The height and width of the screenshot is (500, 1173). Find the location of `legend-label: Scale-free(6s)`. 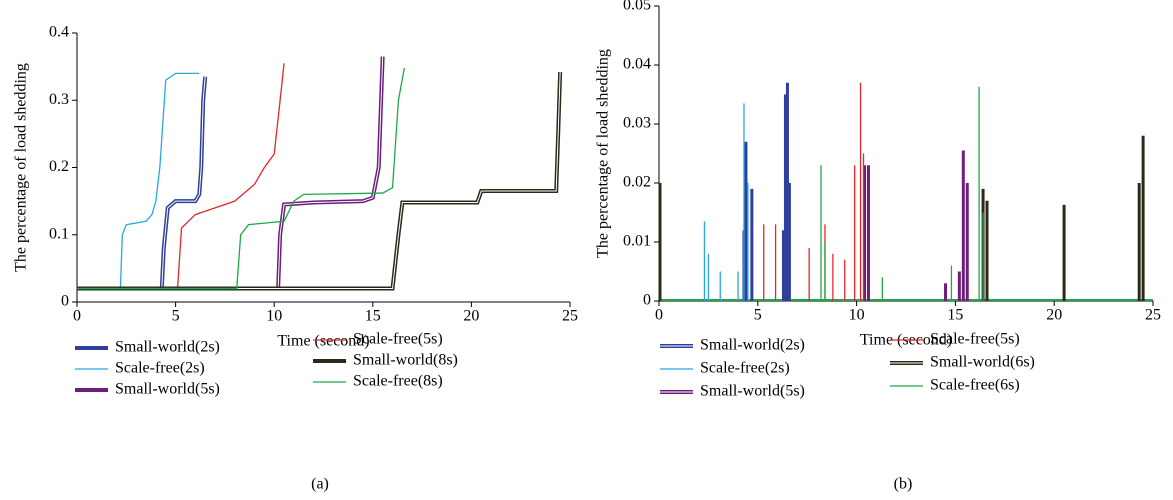

legend-label: Scale-free(6s) is located at coordinates (975, 385).